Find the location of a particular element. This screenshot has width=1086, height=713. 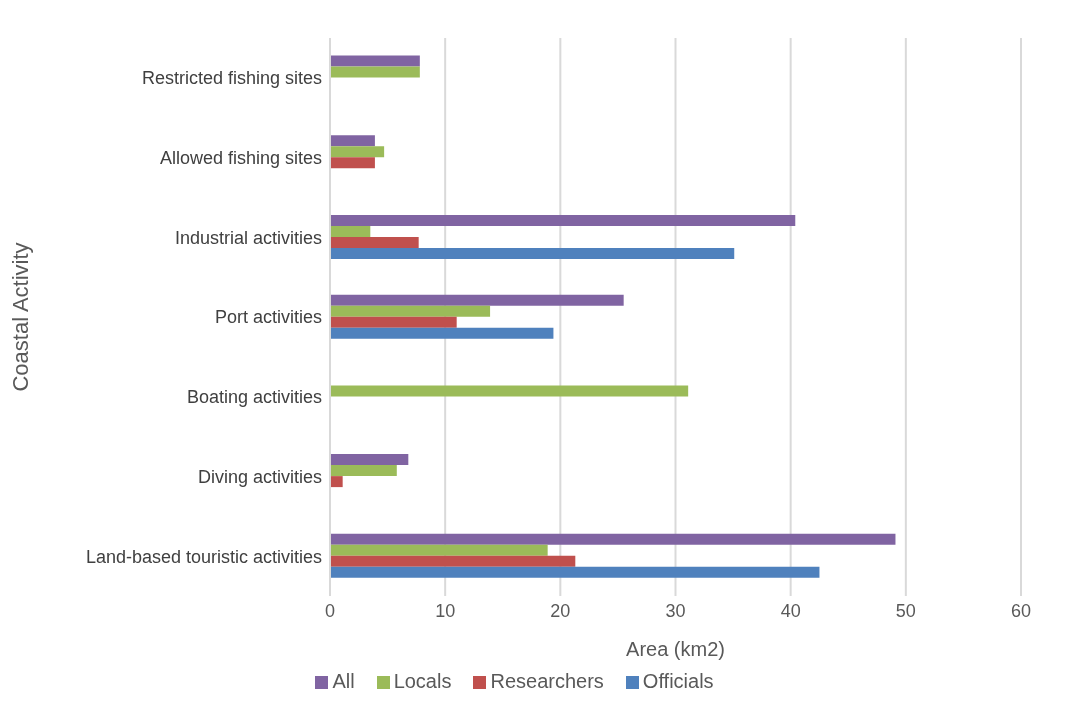

x-tick-label: 10 is located at coordinates (445, 610).